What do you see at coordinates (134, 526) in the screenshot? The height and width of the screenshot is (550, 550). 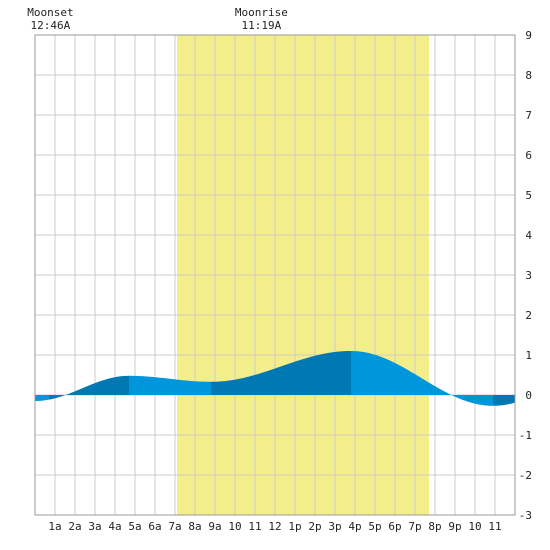 I see `x-tick-label: 5a` at bounding box center [134, 526].